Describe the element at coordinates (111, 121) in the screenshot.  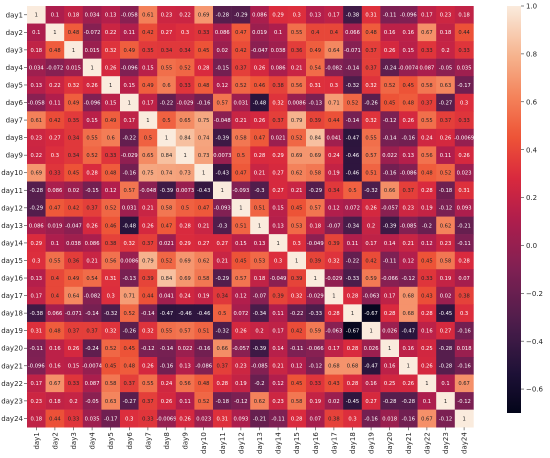
I see `cell-annotation: 0.49` at that location.